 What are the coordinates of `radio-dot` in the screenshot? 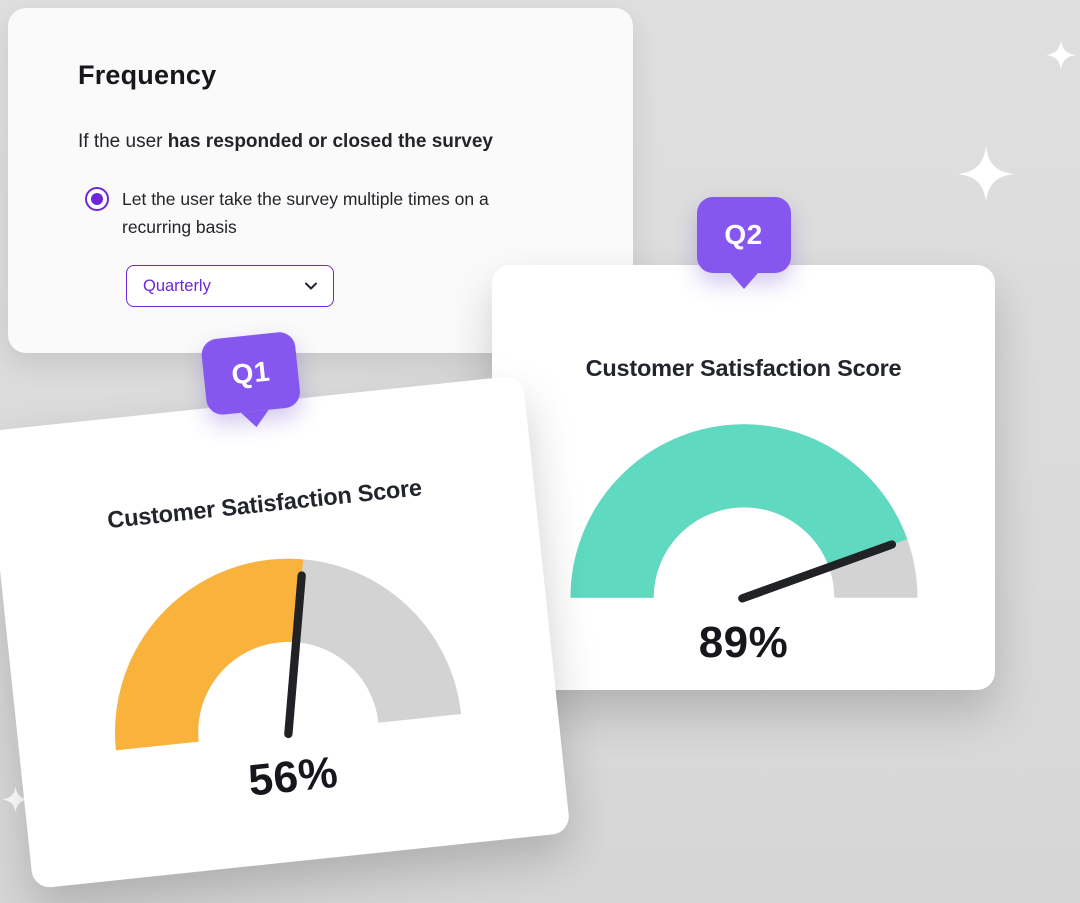 It's located at (97, 199).